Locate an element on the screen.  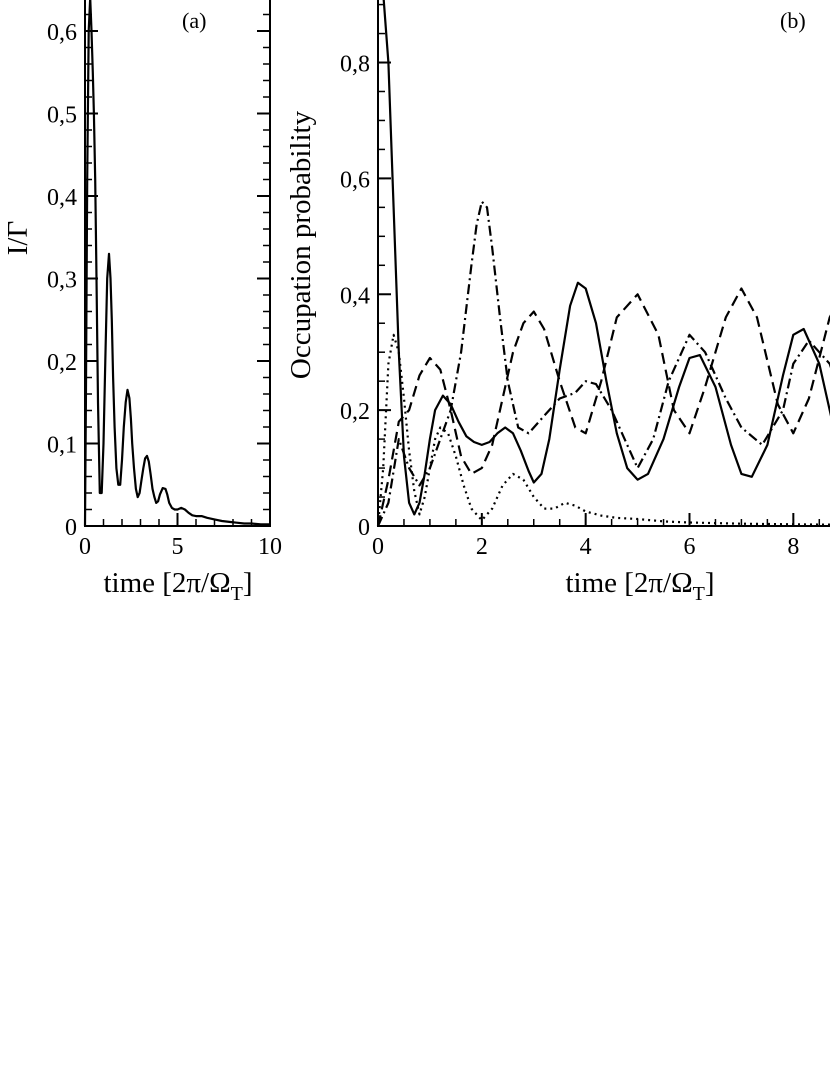
panel-b-y-tick-label: 0,4 is located at coordinates (355, 296).